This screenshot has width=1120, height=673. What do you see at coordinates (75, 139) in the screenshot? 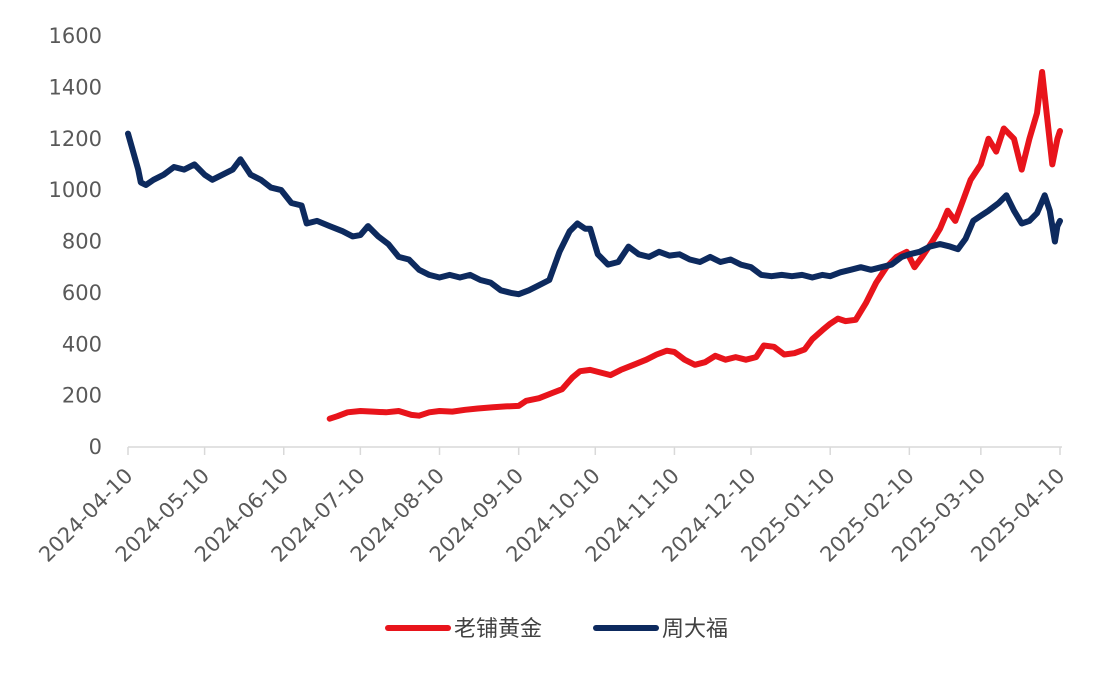
I see `y-tick-label: 1200` at bounding box center [75, 139].